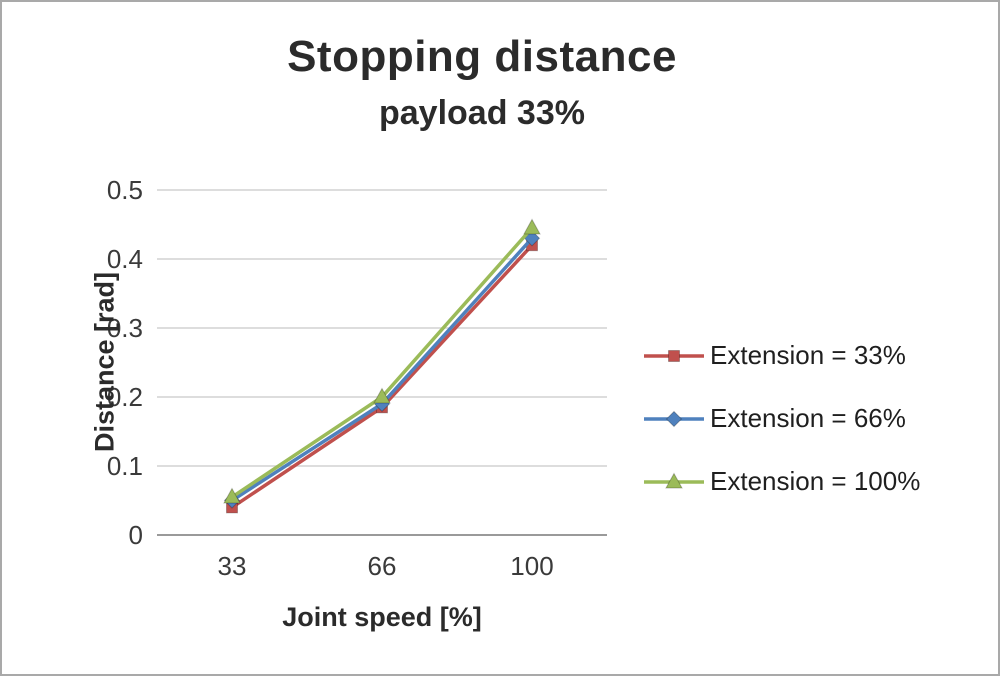 This screenshot has height=676, width=1000. I want to click on y-tick-label: 0.2, so click(125, 397).